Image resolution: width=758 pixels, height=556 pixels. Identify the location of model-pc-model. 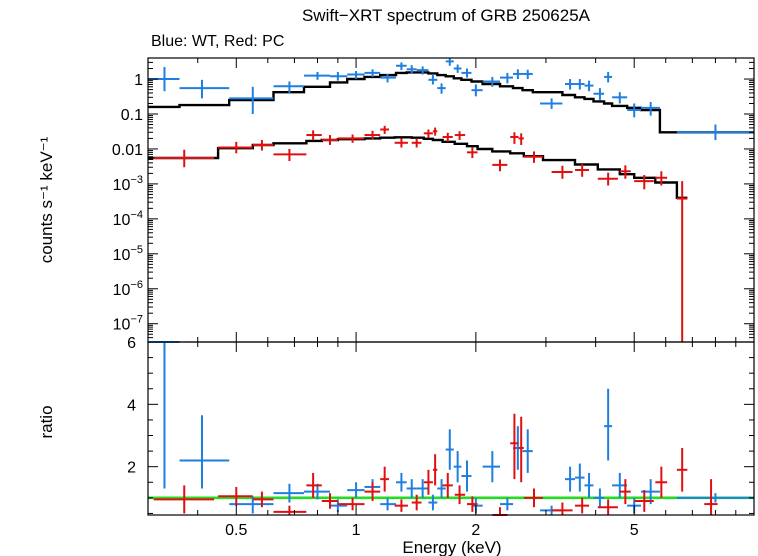
(418, 167).